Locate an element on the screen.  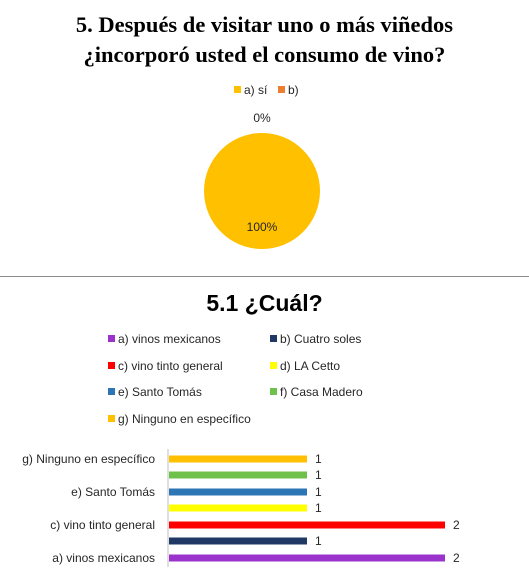
legend-label-1: b) Cuatro soles is located at coordinates (320, 339).